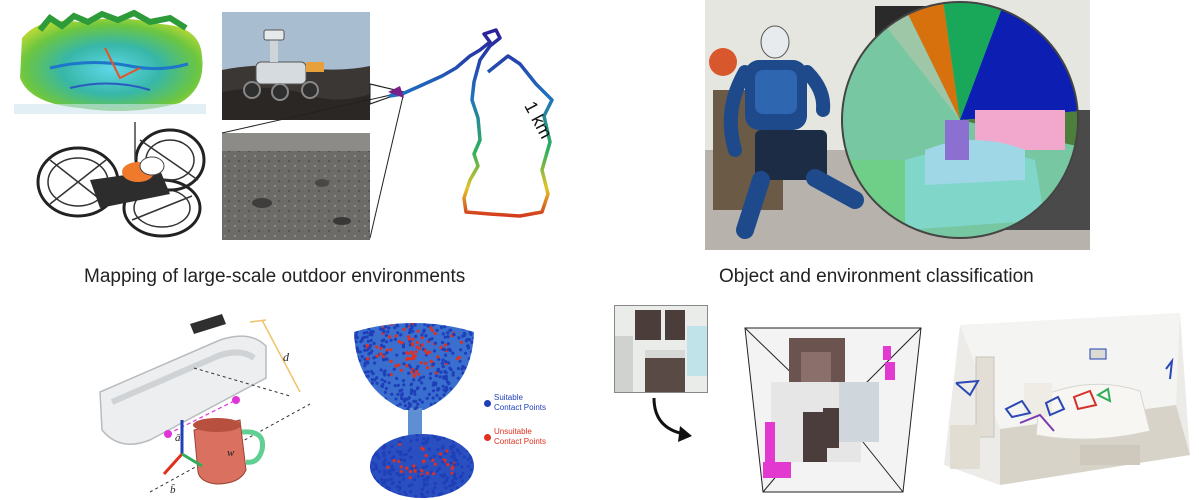  Describe the element at coordinates (876, 276) in the screenshot. I see `classification-caption: Object and environment classification` at that location.